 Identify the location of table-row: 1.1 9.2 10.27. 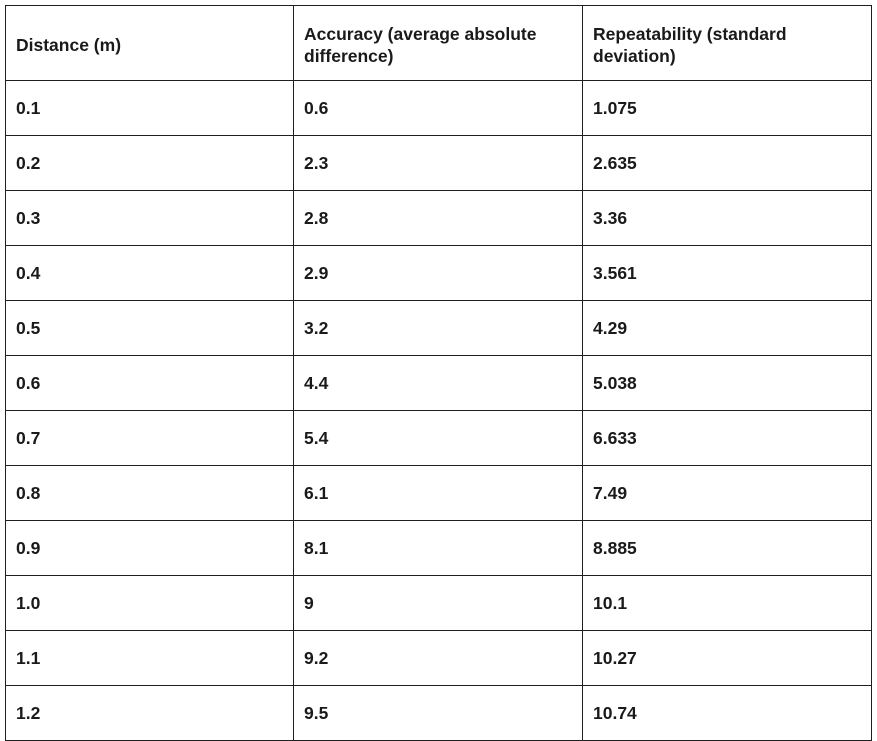
(438, 658).